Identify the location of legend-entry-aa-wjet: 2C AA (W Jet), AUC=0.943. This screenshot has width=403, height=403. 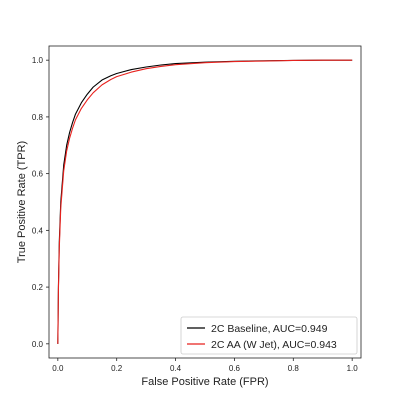
(274, 345).